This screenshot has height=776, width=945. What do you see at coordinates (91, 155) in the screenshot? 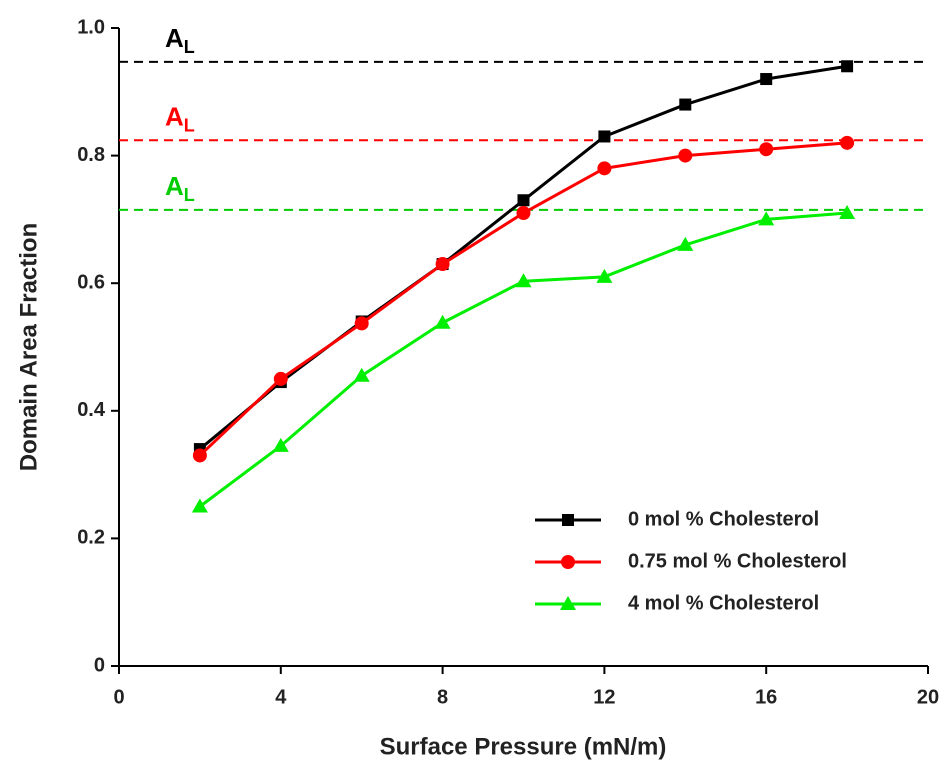
I see `y-tick-label: 0.8` at bounding box center [91, 155].